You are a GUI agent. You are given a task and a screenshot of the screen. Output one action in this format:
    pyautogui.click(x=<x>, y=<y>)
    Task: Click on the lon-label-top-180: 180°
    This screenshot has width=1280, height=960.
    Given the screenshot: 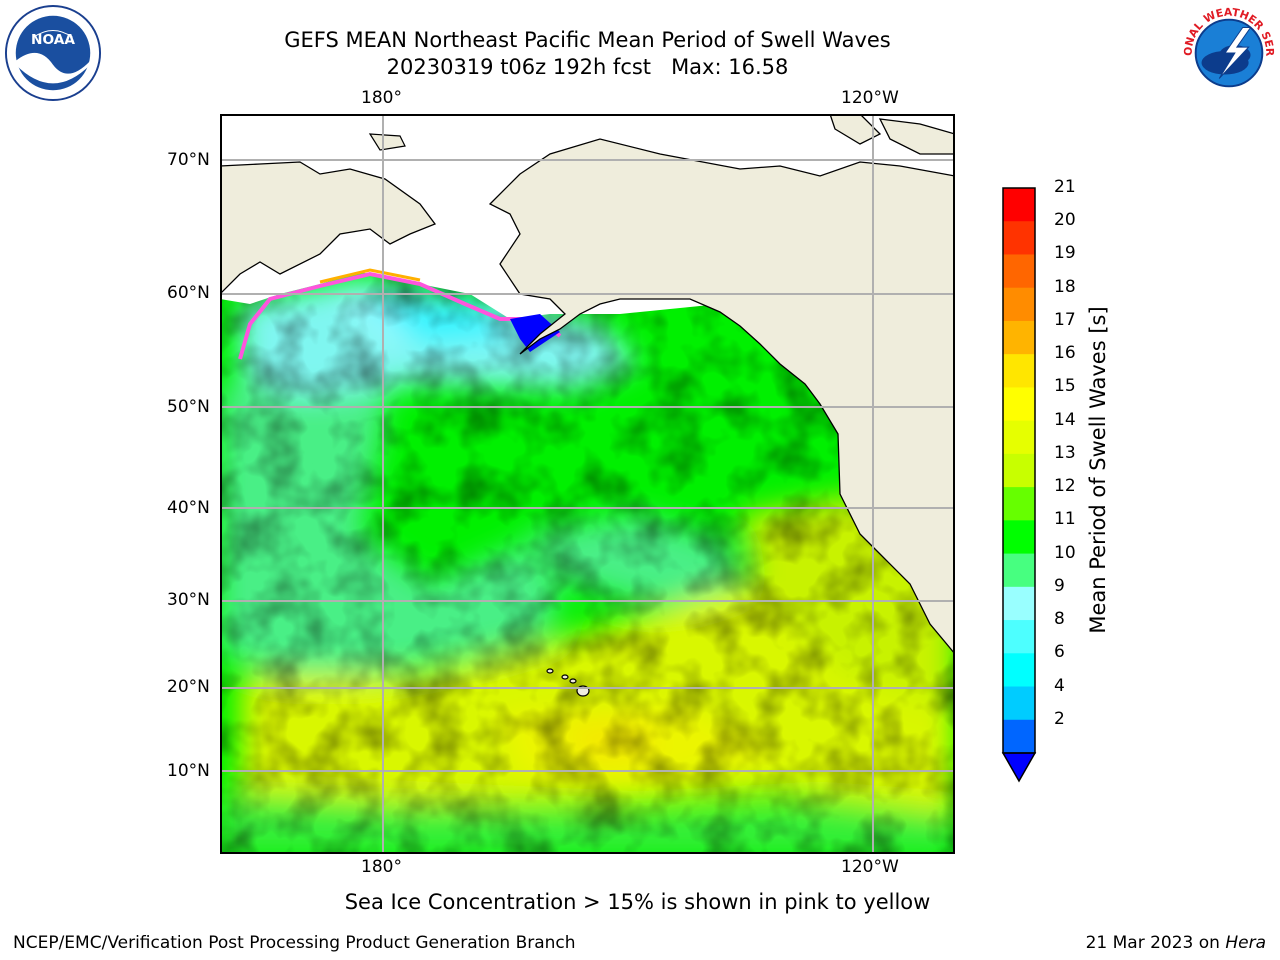 What is the action you would take?
    pyautogui.click(x=381, y=98)
    